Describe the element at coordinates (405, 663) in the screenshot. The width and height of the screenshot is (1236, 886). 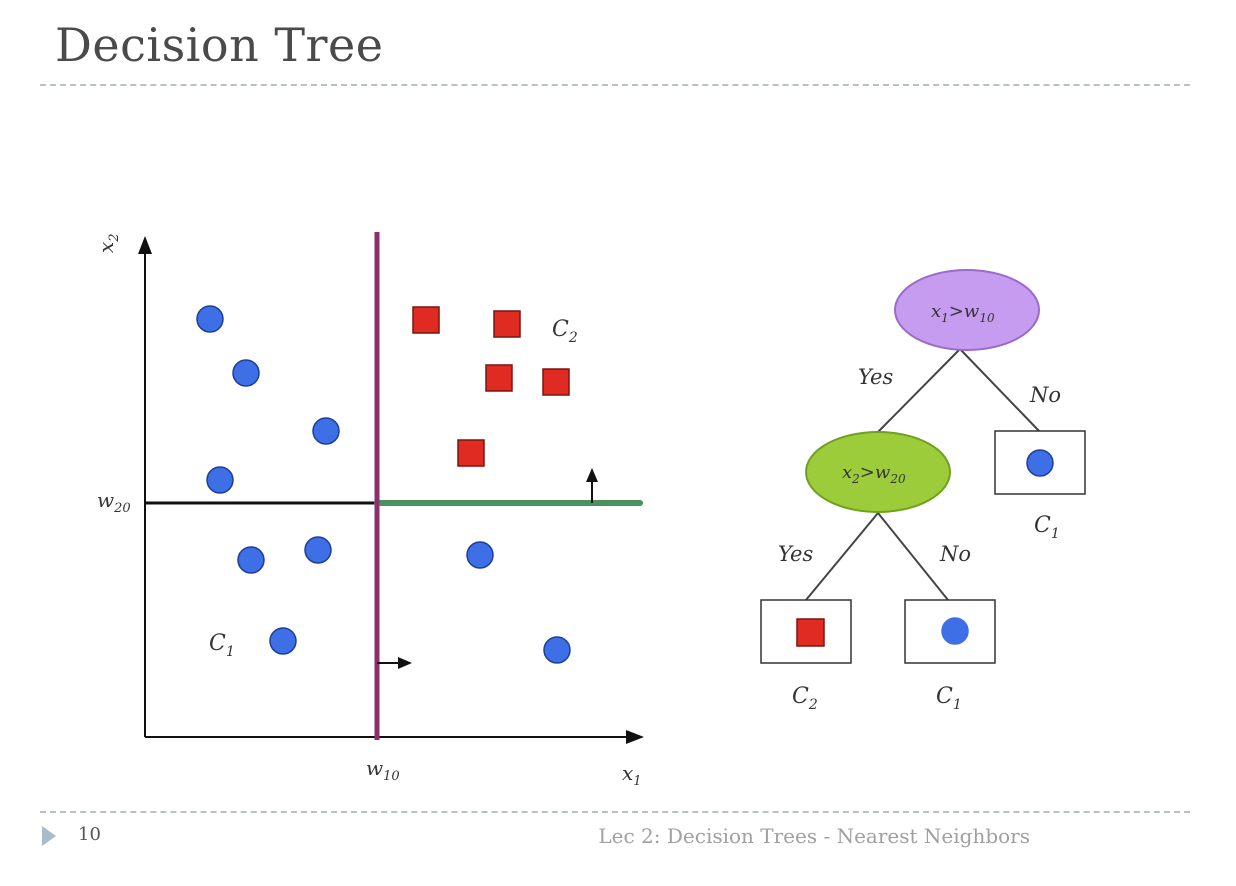
I see `right-arrow-icon` at that location.